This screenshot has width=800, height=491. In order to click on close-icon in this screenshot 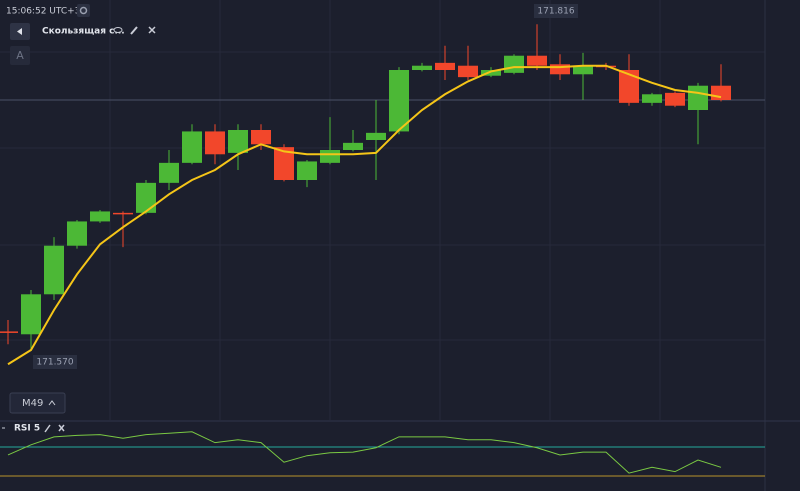, I will do `click(152, 30)`.